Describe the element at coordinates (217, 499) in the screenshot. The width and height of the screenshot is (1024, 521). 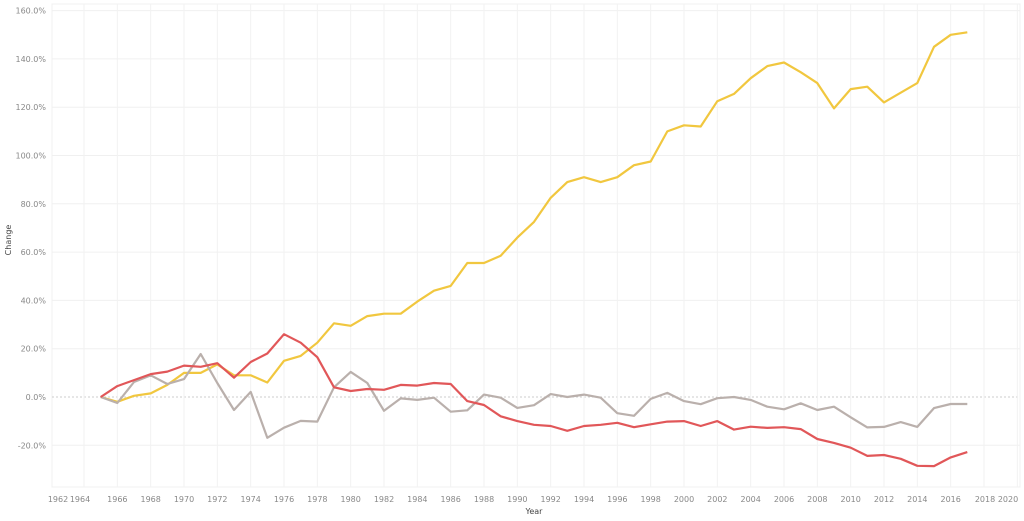
I see `x-tick-label: 1972` at that location.